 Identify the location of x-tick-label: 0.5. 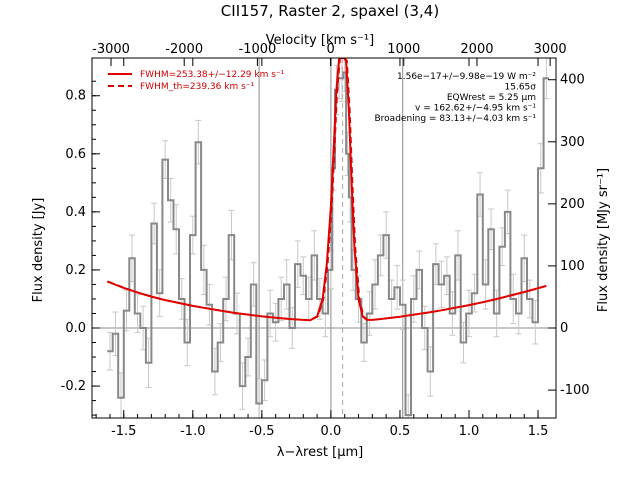
(400, 431).